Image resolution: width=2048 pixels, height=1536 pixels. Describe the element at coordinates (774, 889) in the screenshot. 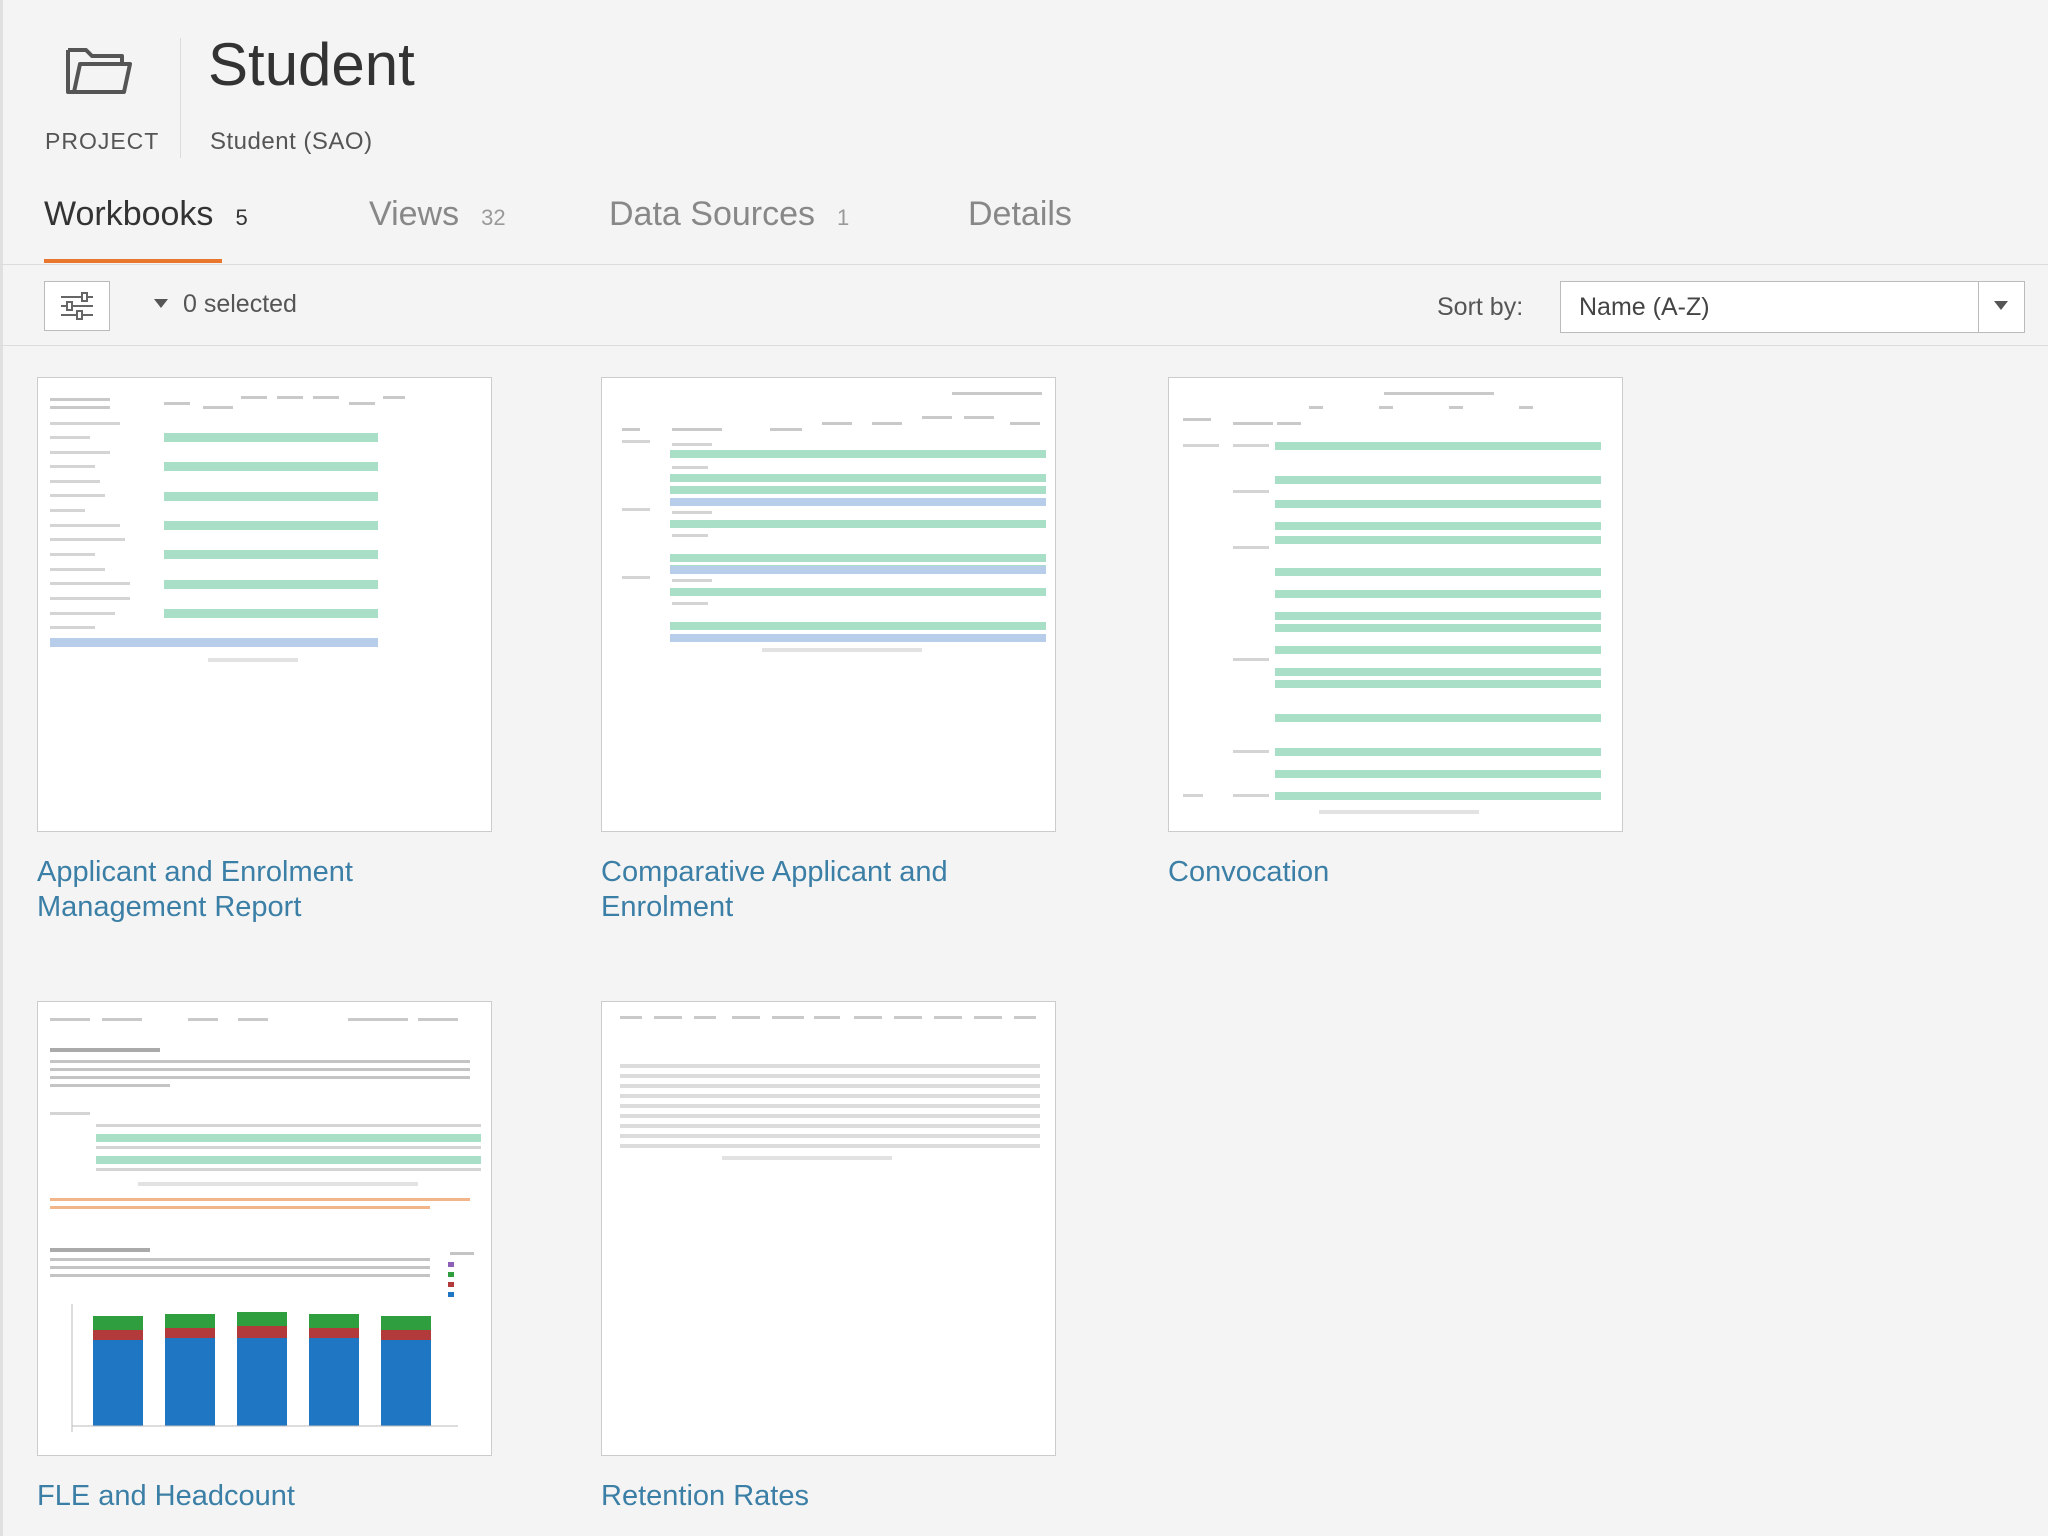

I see `workbook-title-link: Comparative Applicant and Enrolment` at that location.